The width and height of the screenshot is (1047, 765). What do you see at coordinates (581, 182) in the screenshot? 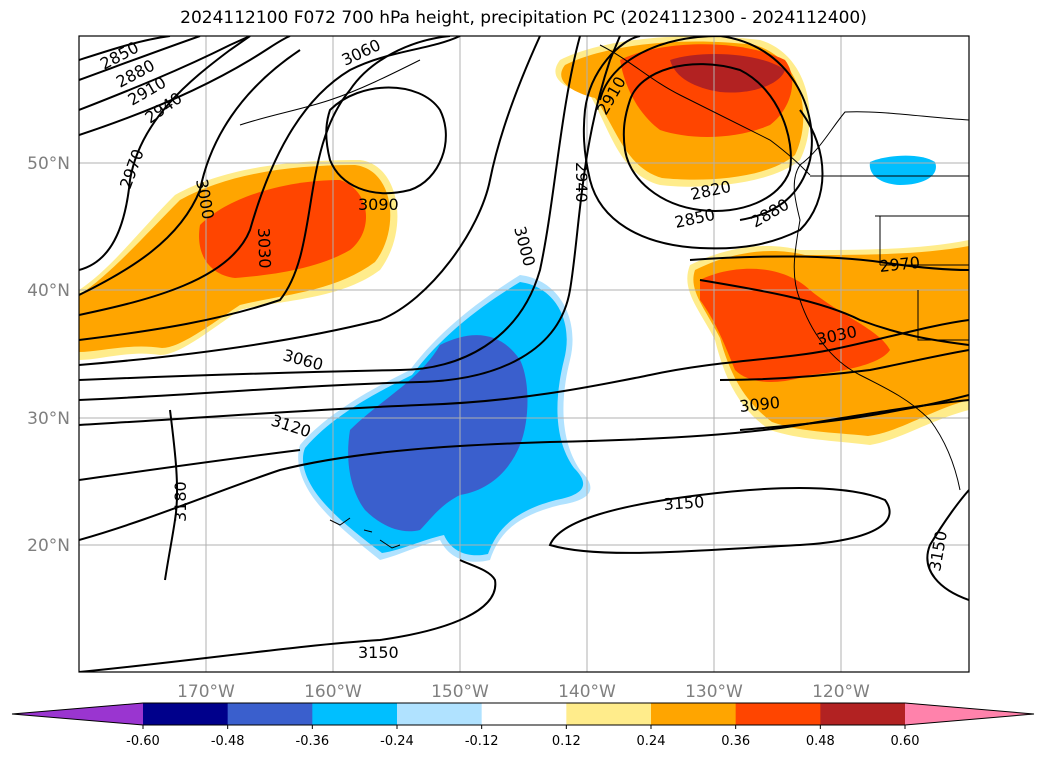
I see `contour-label: 2940` at bounding box center [581, 182].